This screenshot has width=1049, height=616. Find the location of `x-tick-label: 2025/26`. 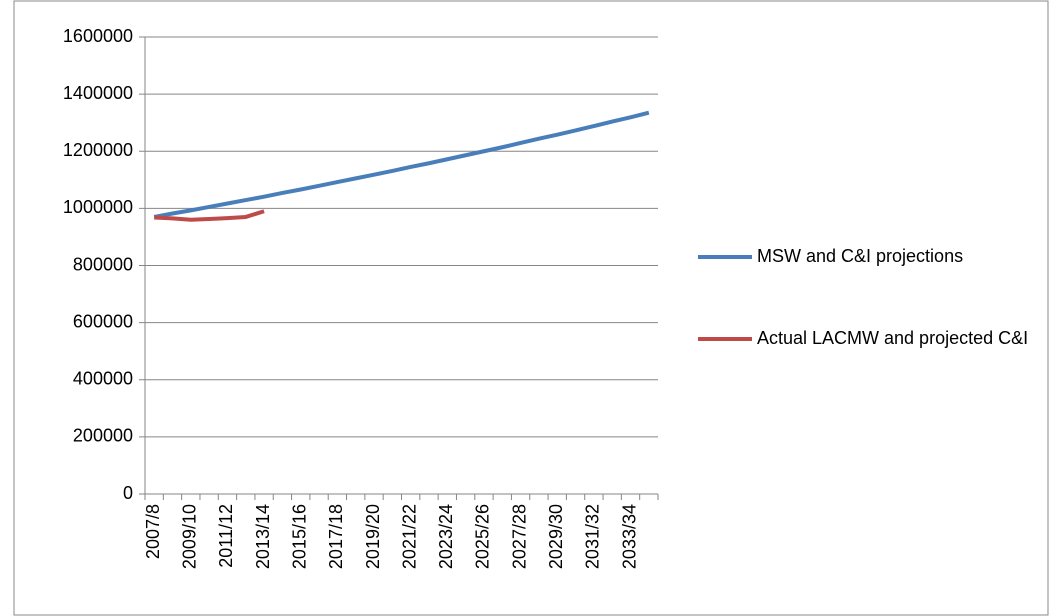

x-tick-label: 2025/26 is located at coordinates (483, 536).